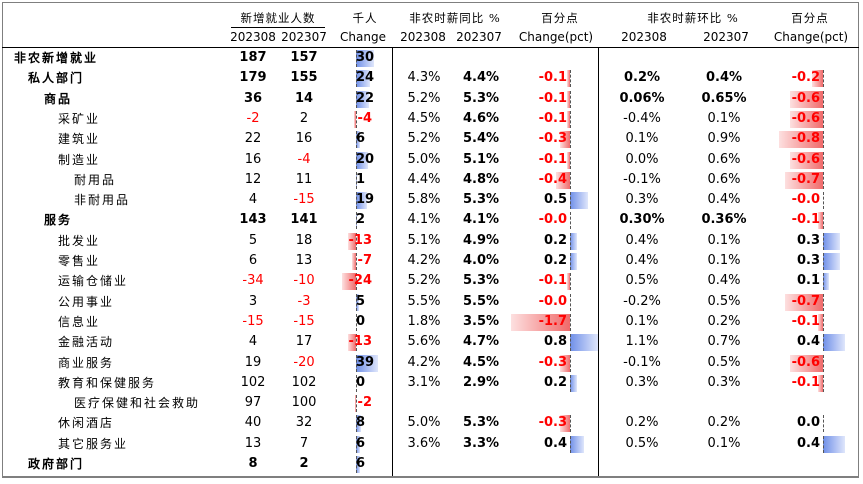 Image resolution: width=863 pixels, height=484 pixels. I want to click on jobs-change: 24, so click(365, 78).